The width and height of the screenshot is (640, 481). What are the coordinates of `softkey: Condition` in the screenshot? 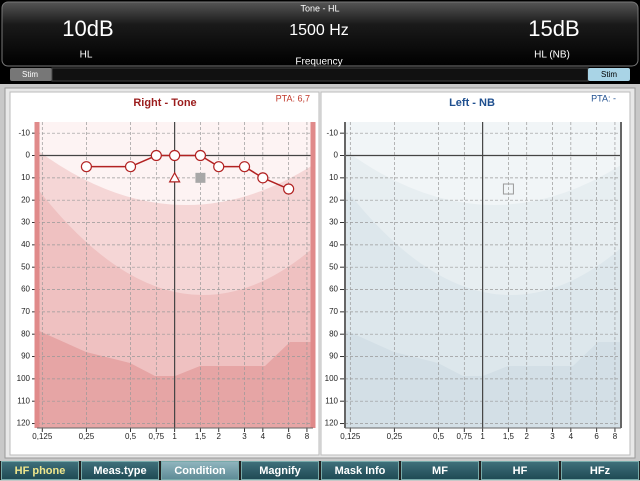 It's located at (200, 470).